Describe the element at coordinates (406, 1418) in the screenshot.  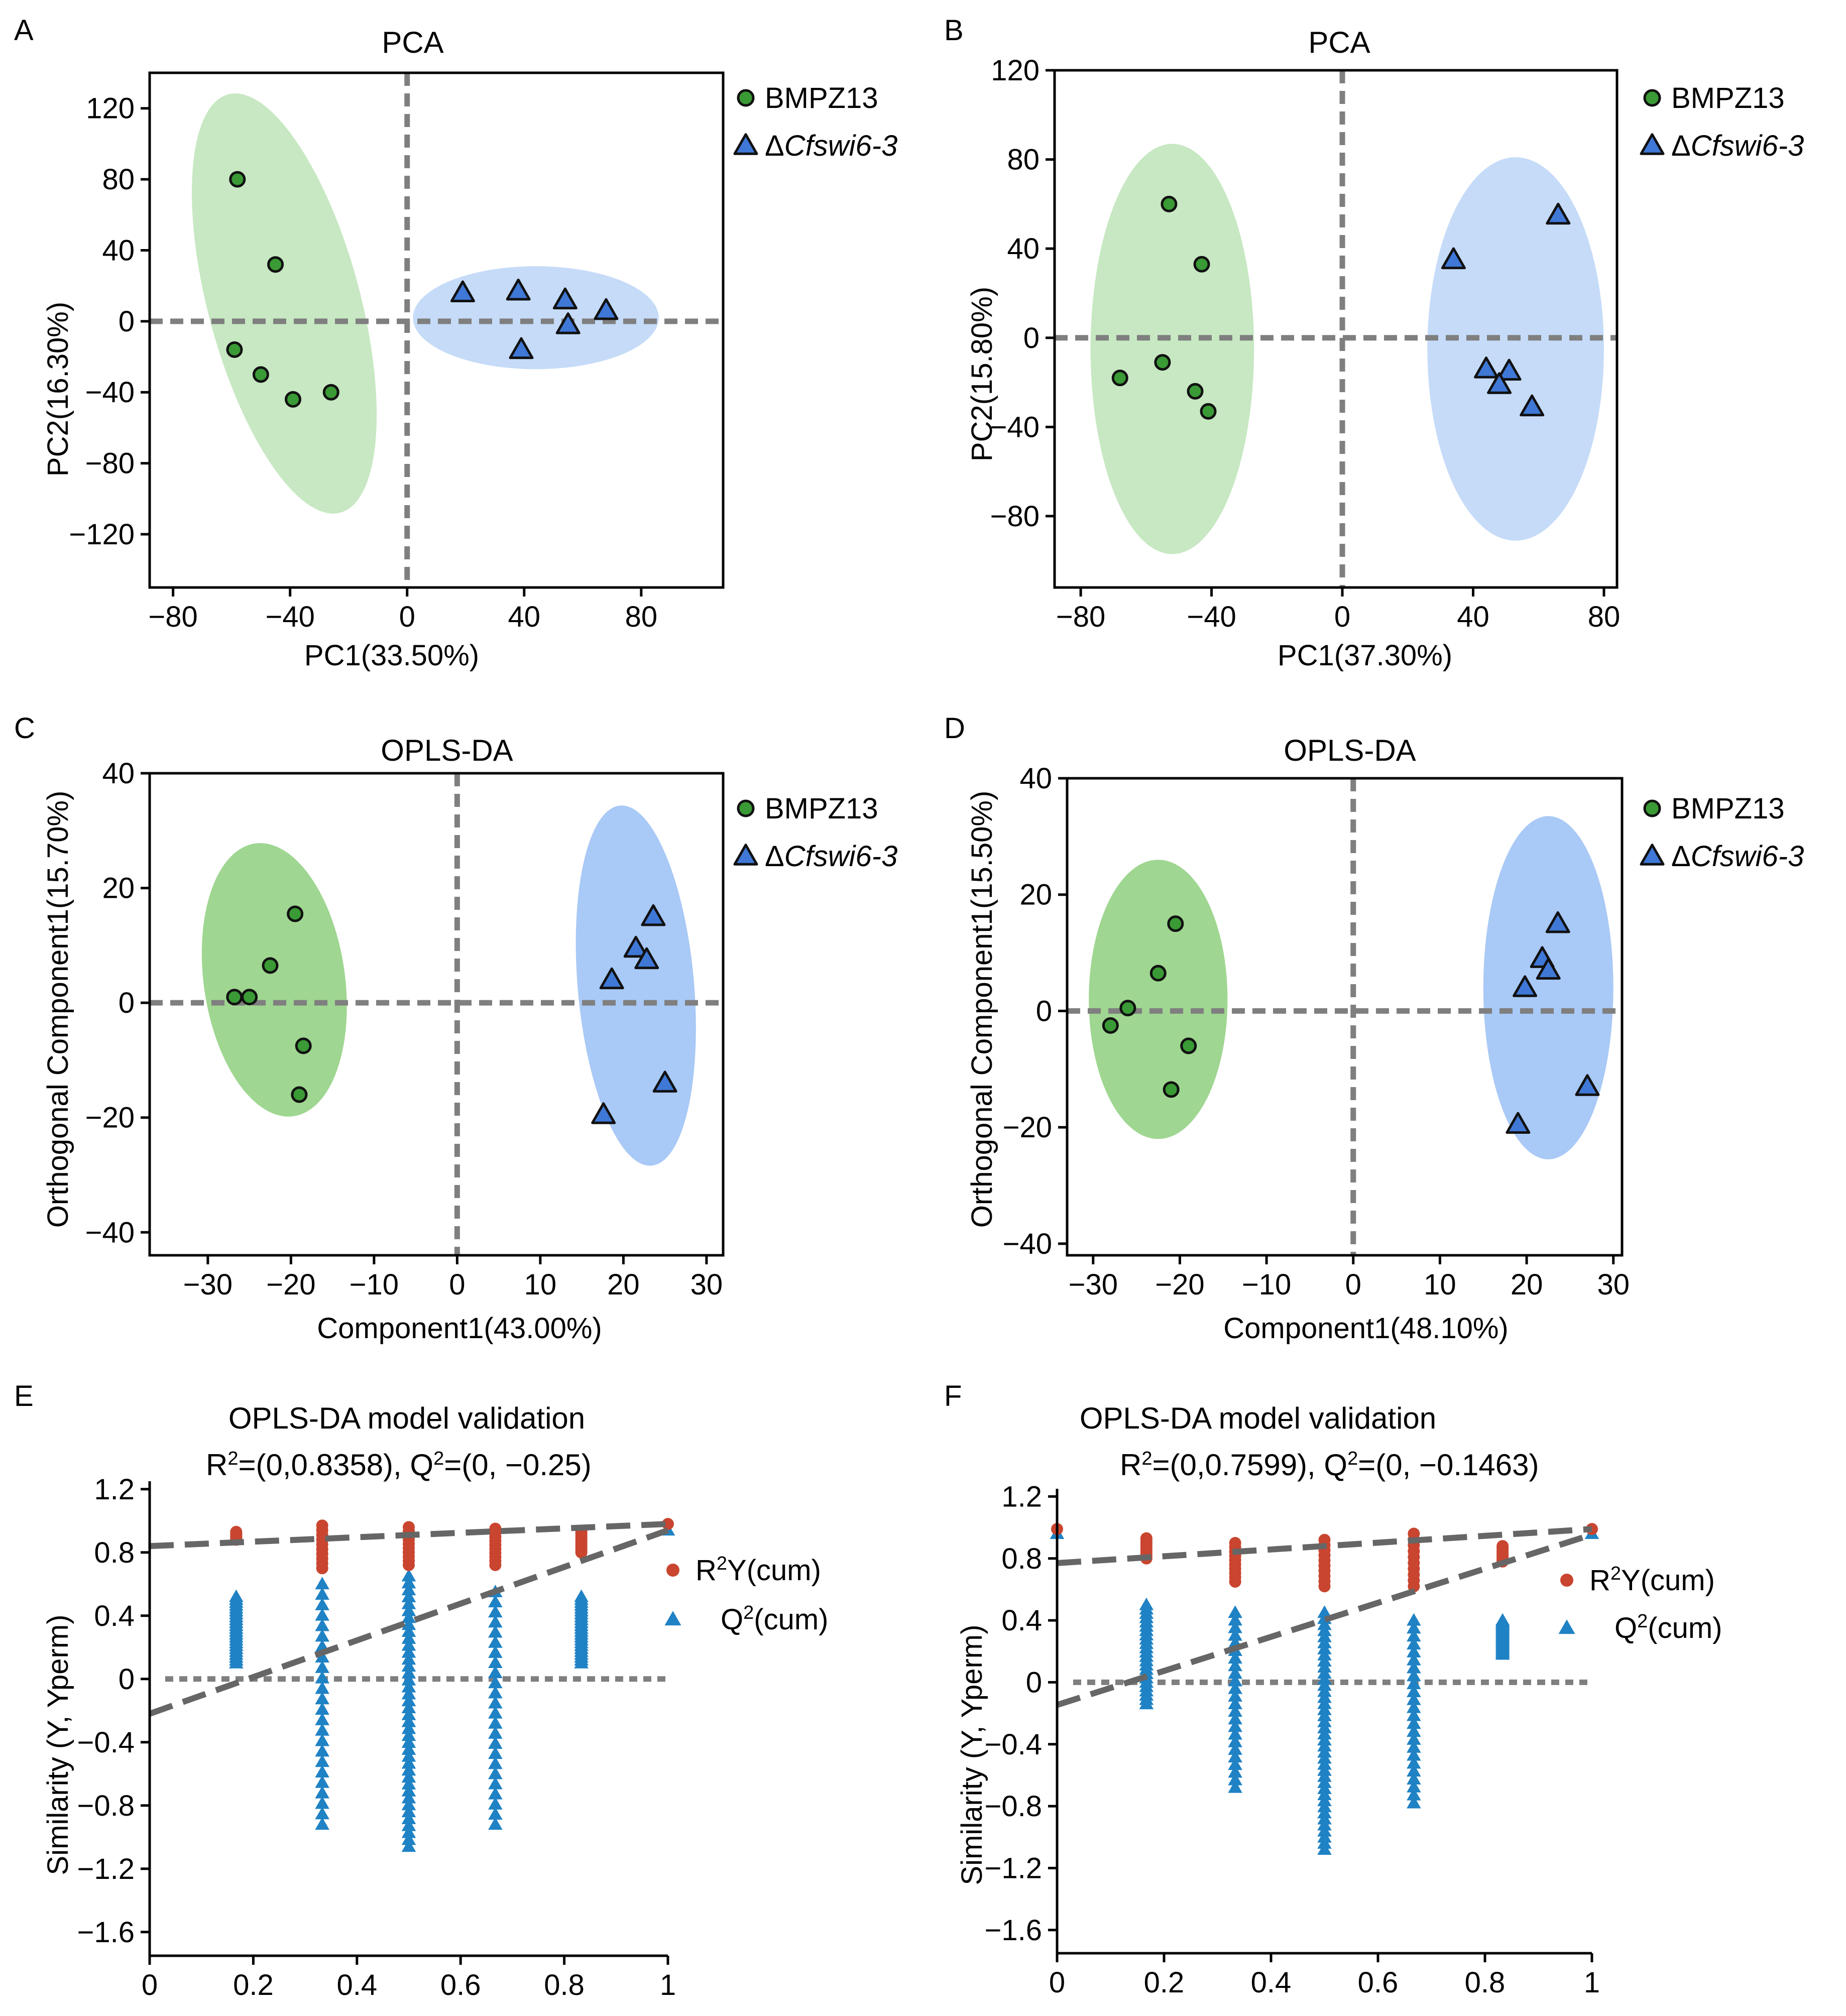
I see `chart-title: OPLS-DA model validation` at that location.